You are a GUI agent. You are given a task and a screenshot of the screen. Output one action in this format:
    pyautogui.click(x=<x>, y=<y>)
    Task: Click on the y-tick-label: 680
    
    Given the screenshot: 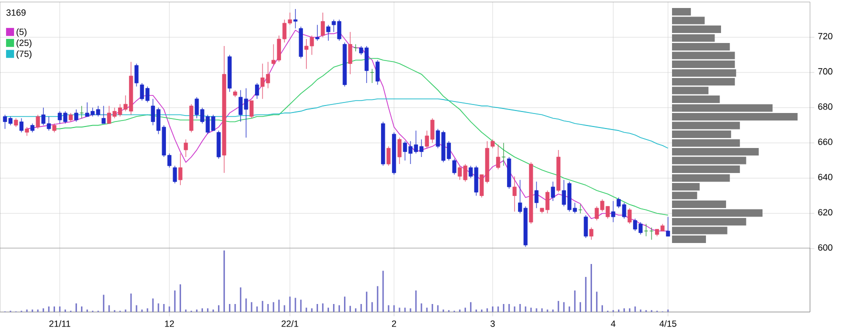 What is the action you would take?
    pyautogui.click(x=825, y=106)
    